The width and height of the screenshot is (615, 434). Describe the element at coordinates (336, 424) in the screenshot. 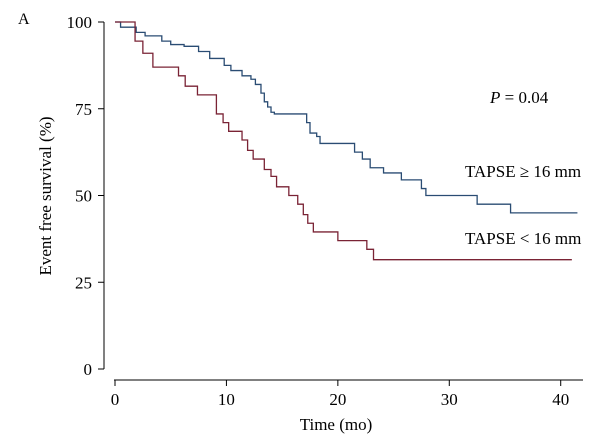

I see `x-axis-label: Time (mo)` at that location.